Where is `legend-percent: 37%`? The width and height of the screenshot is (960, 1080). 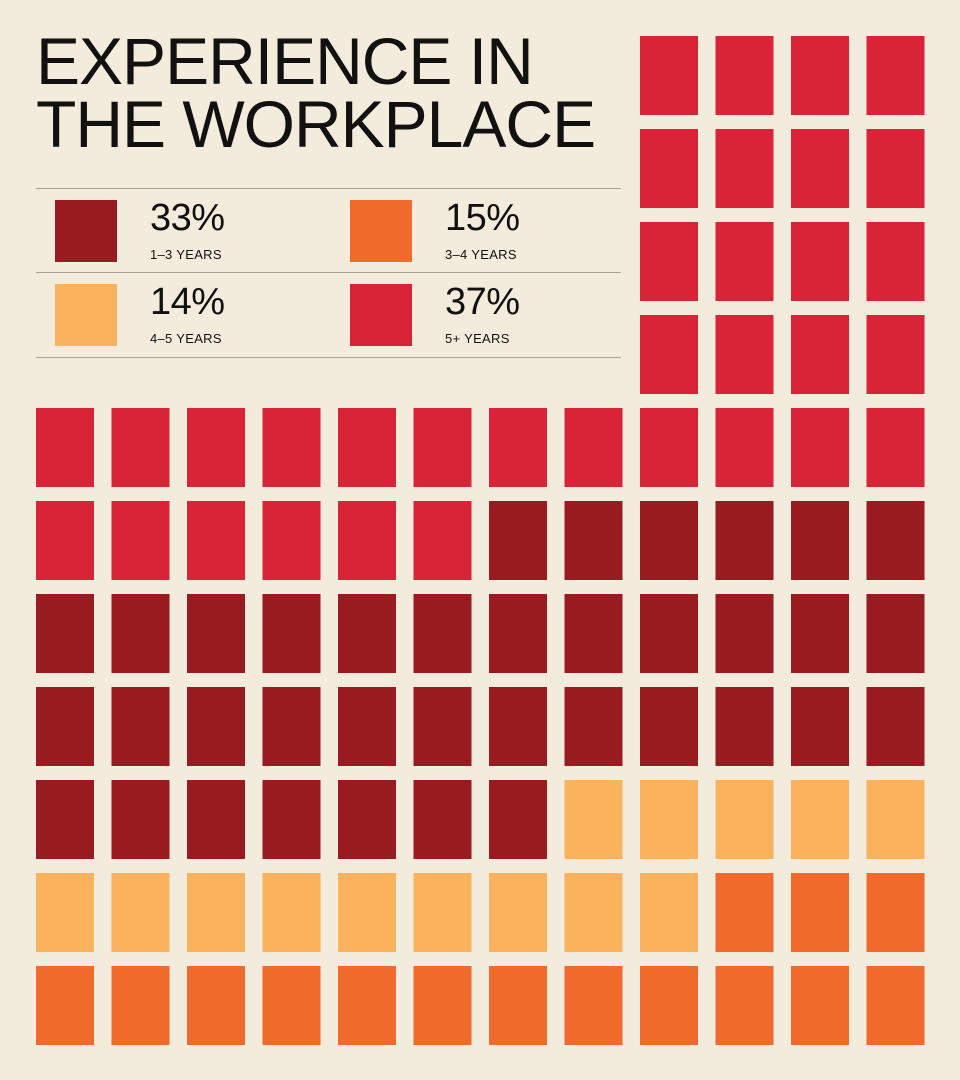
legend-percent: 37% is located at coordinates (482, 302).